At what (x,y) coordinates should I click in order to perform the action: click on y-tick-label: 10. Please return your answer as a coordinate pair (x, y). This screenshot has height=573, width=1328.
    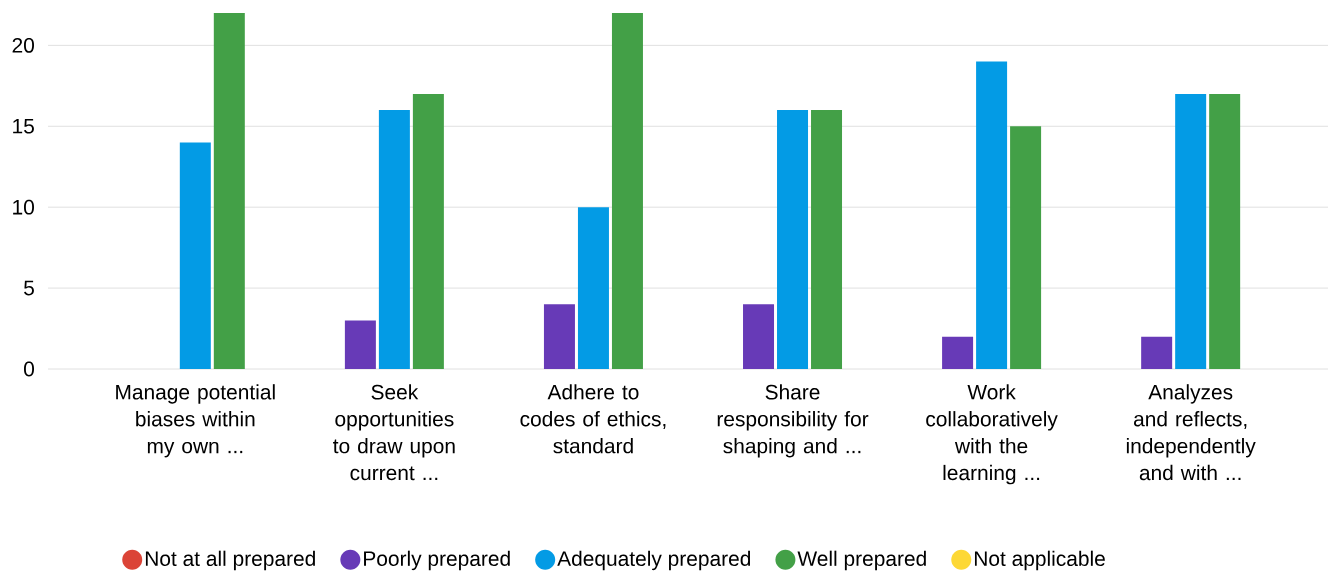
    Looking at the image, I should click on (23, 207).